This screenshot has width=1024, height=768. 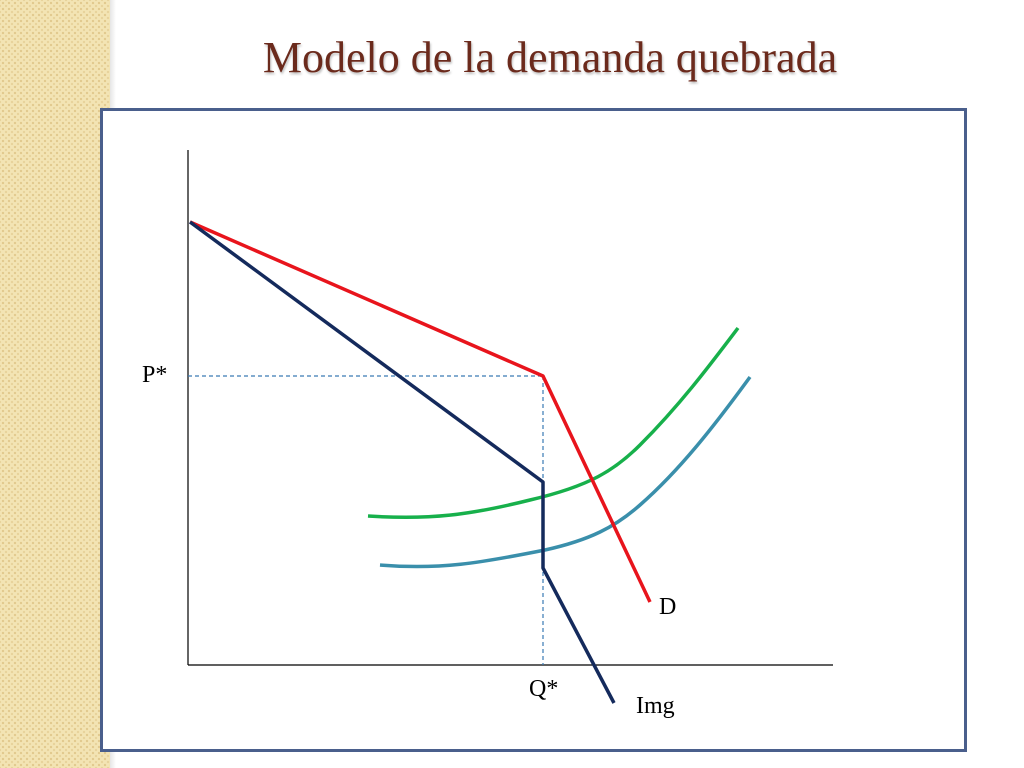 What do you see at coordinates (543, 689) in the screenshot?
I see `q-star-label: Q*` at bounding box center [543, 689].